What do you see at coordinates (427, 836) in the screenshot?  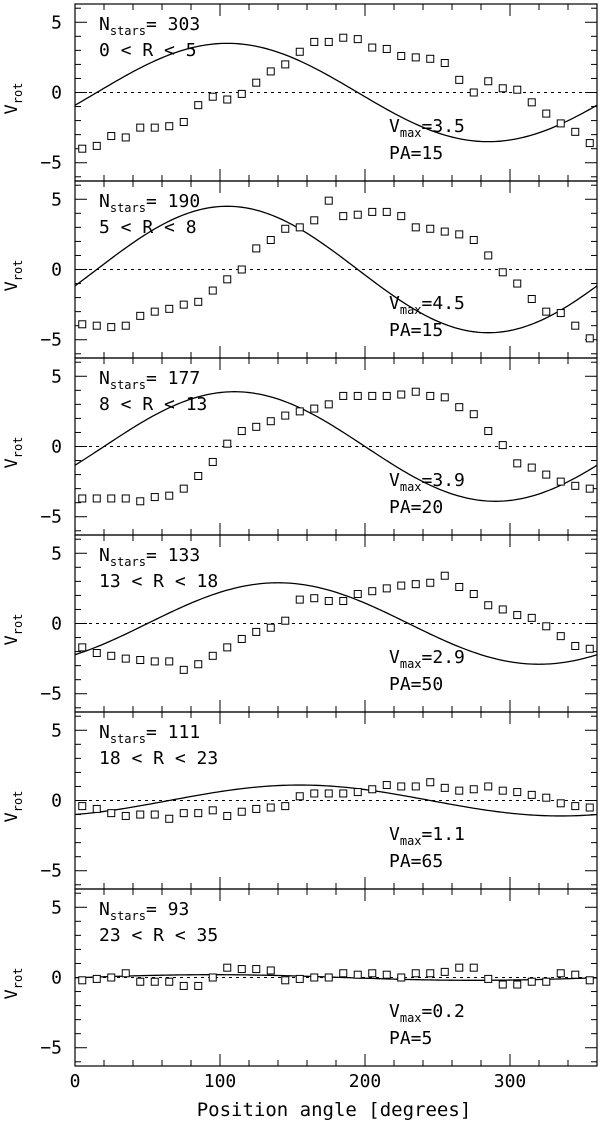 I see `vmax-label: Vmax=1.1` at bounding box center [427, 836].